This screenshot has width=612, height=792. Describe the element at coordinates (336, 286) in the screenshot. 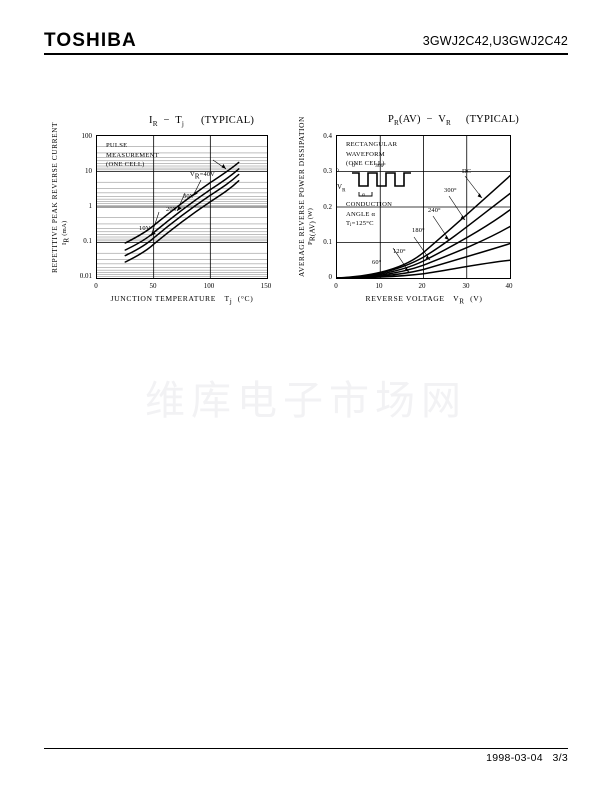

I see `x-tick-right-0: 0` at that location.